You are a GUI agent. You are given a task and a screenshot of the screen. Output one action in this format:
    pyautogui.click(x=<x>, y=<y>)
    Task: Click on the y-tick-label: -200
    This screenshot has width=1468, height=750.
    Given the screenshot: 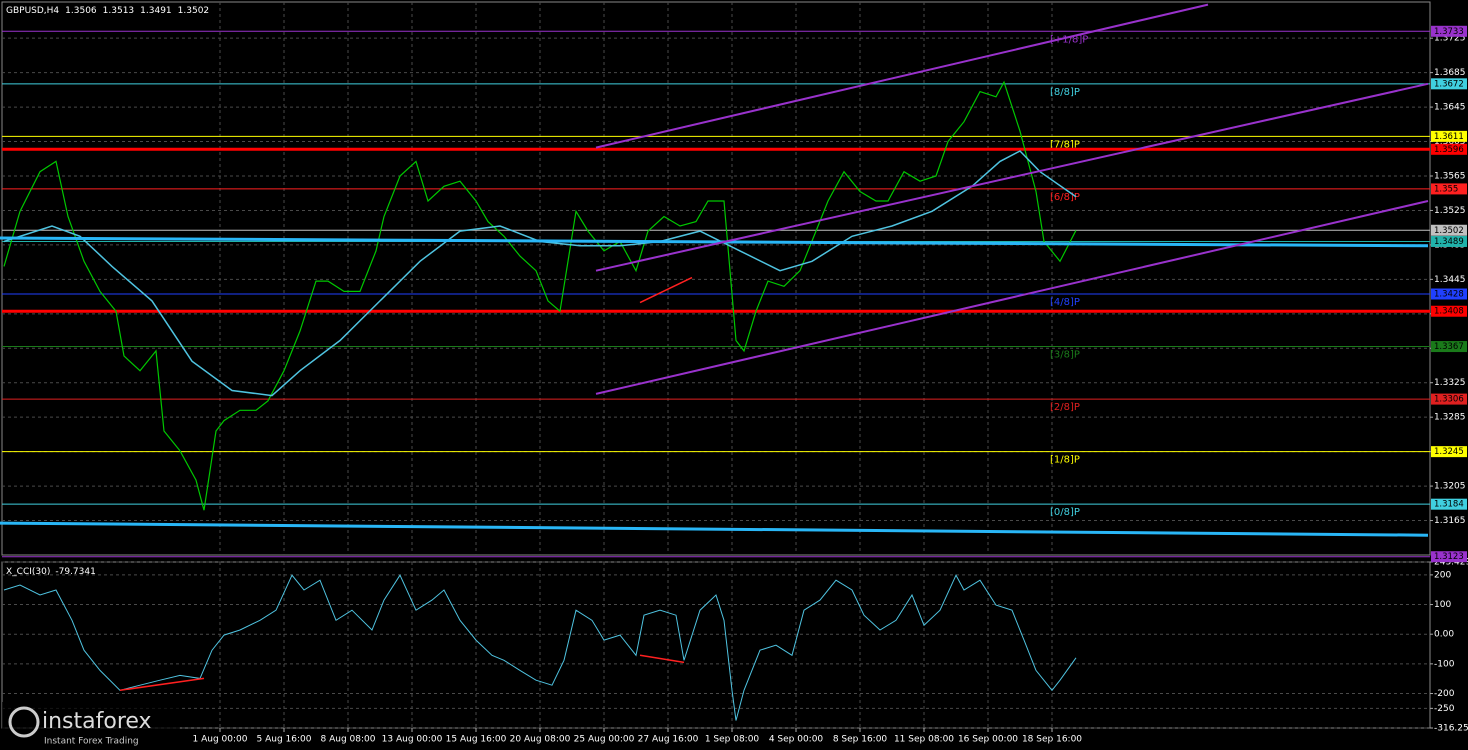 What is the action you would take?
    pyautogui.click(x=1444, y=694)
    